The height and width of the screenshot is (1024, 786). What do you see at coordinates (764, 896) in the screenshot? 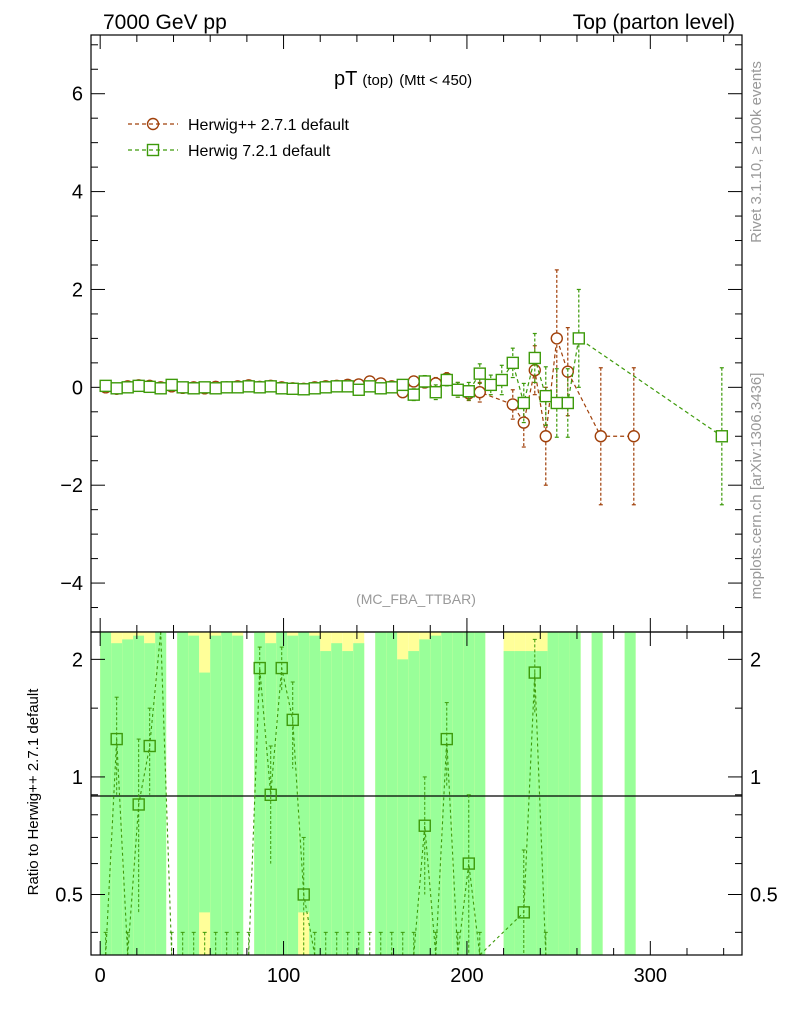
I see `ratio-ytick-label-right: 0.5` at bounding box center [764, 896].